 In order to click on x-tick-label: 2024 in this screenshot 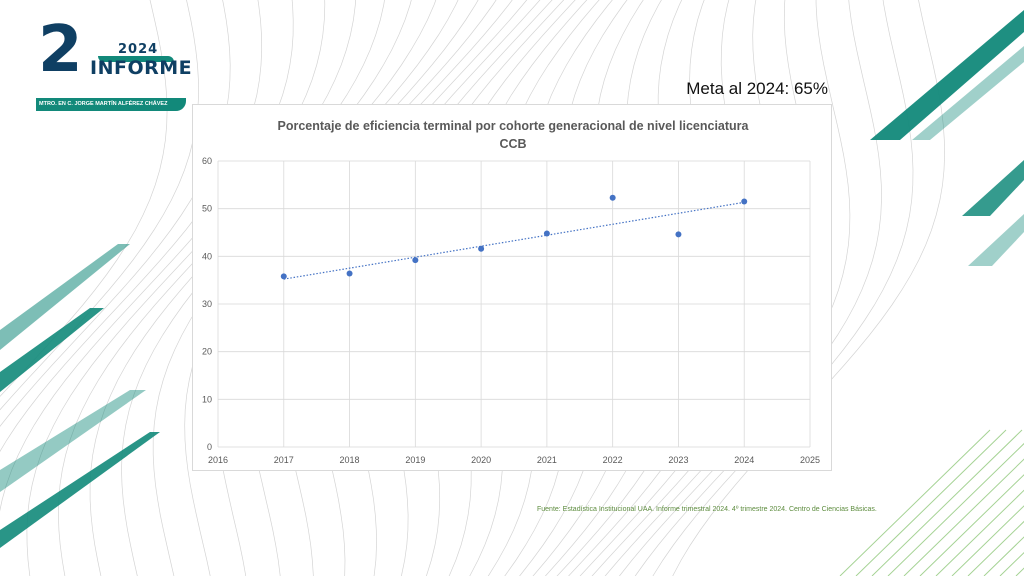, I will do `click(744, 460)`.